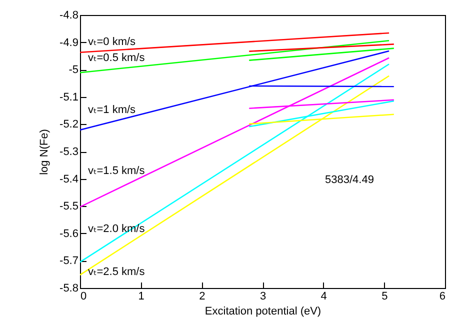 This screenshot has width=463, height=331. Describe the element at coordinates (69, 206) in the screenshot. I see `y-tick-label: -5.5` at that location.